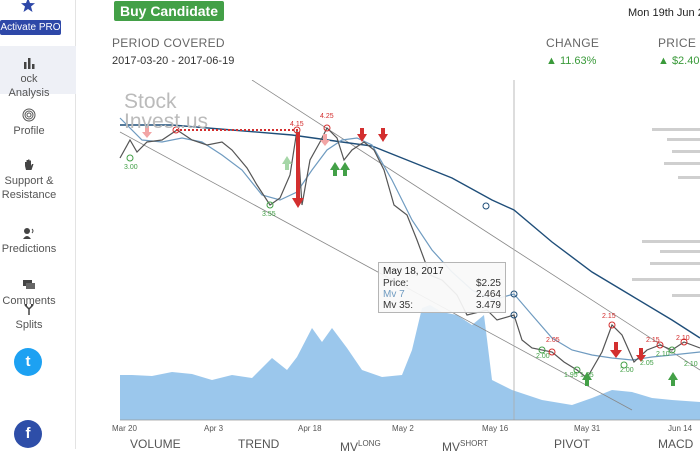 The image size is (700, 454). What do you see at coordinates (28, 233) in the screenshot?
I see `speaker-icon` at bounding box center [28, 233].